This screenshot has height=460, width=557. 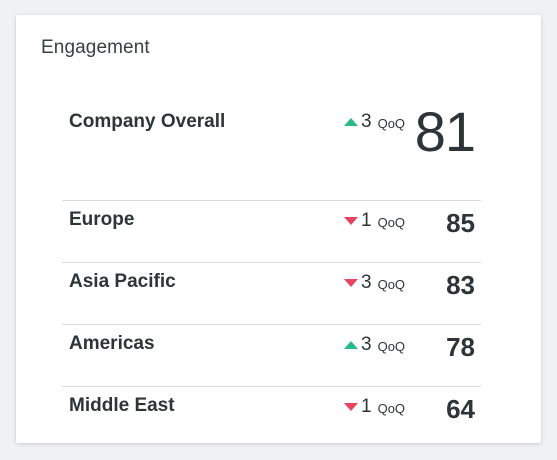 What do you see at coordinates (271, 232) in the screenshot?
I see `row-region: Europe 1 QoQ 85` at bounding box center [271, 232].